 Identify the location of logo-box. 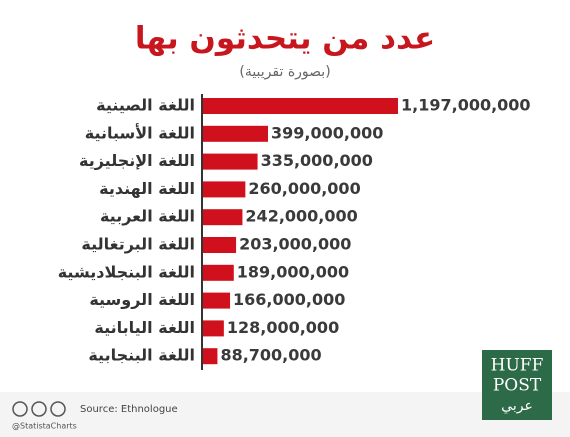
(517, 385).